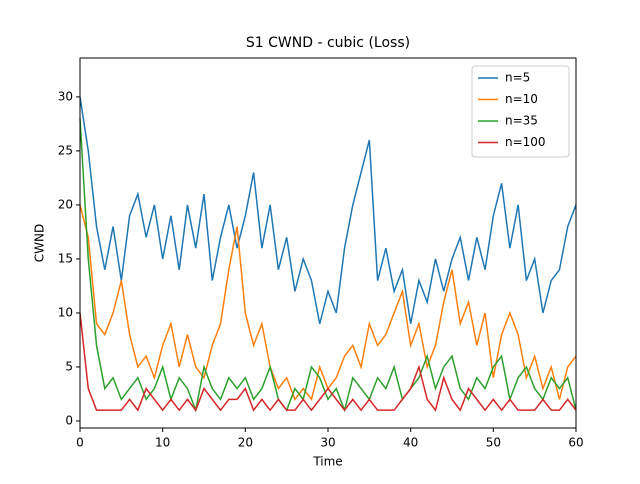 The image size is (640, 484). I want to click on legend-label: n=100, so click(525, 142).